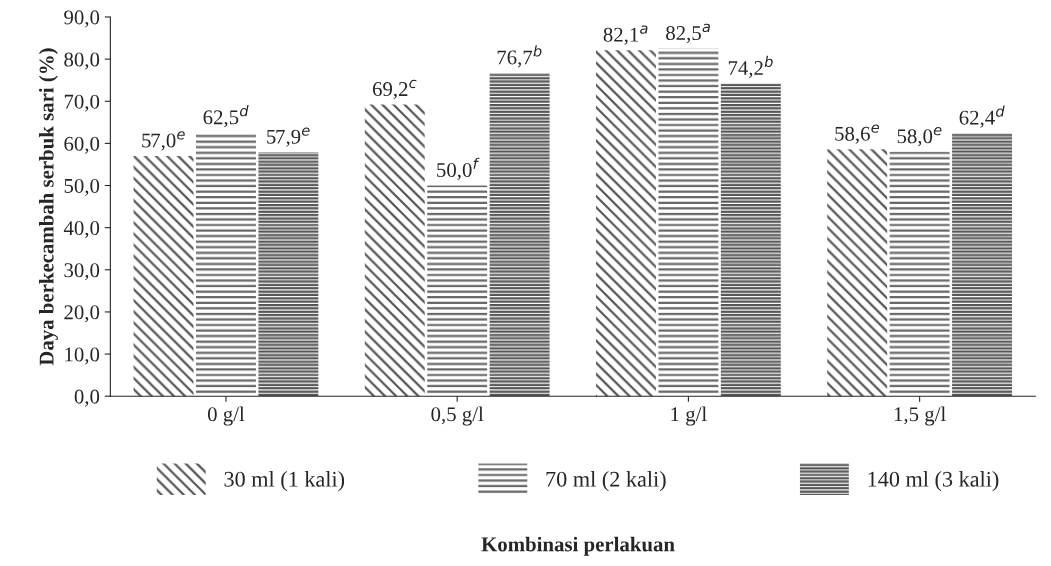 The width and height of the screenshot is (1051, 566). I want to click on x-tick-label: 0,5 g/l, so click(457, 416).